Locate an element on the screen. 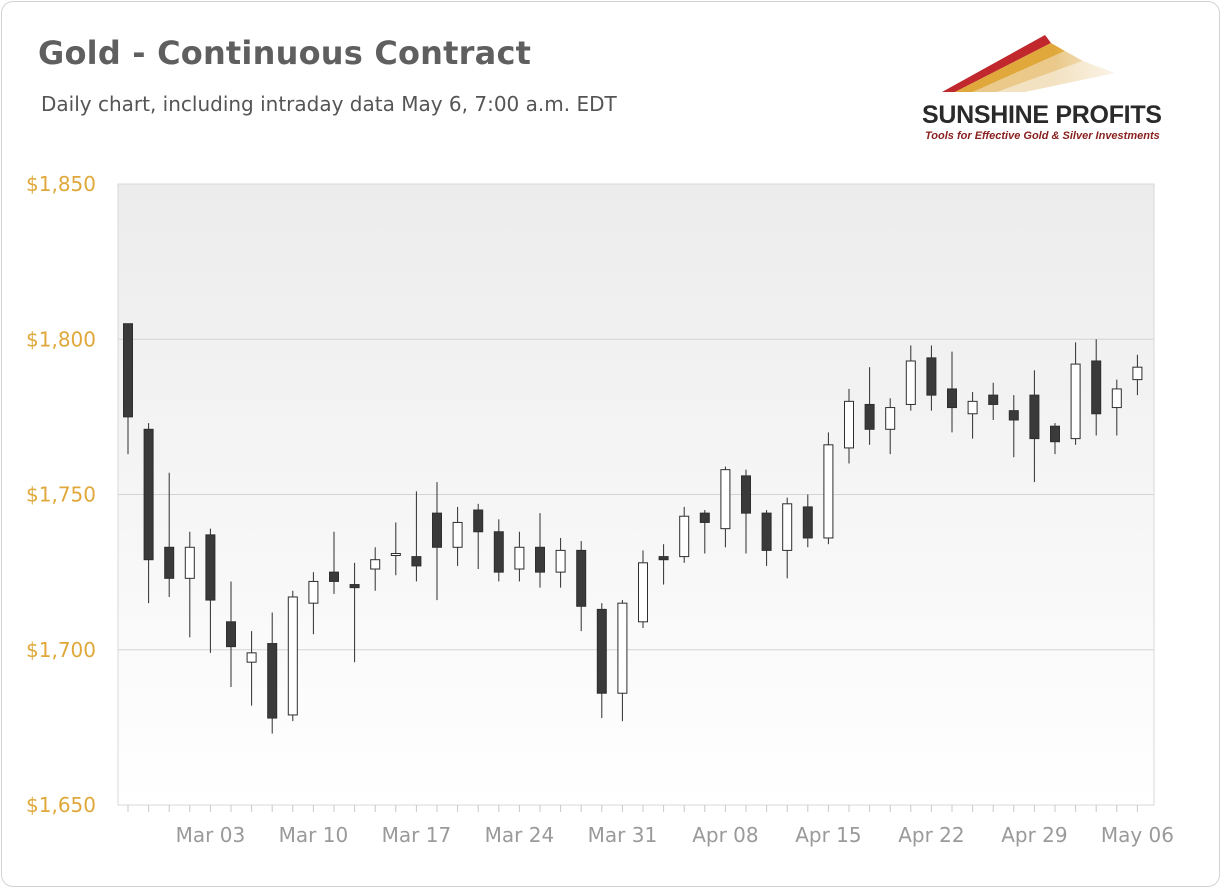 The height and width of the screenshot is (890, 1223). y-axis: $1,650 $1,700 $1,750 $1,800 $1,850 is located at coordinates (61, 494).